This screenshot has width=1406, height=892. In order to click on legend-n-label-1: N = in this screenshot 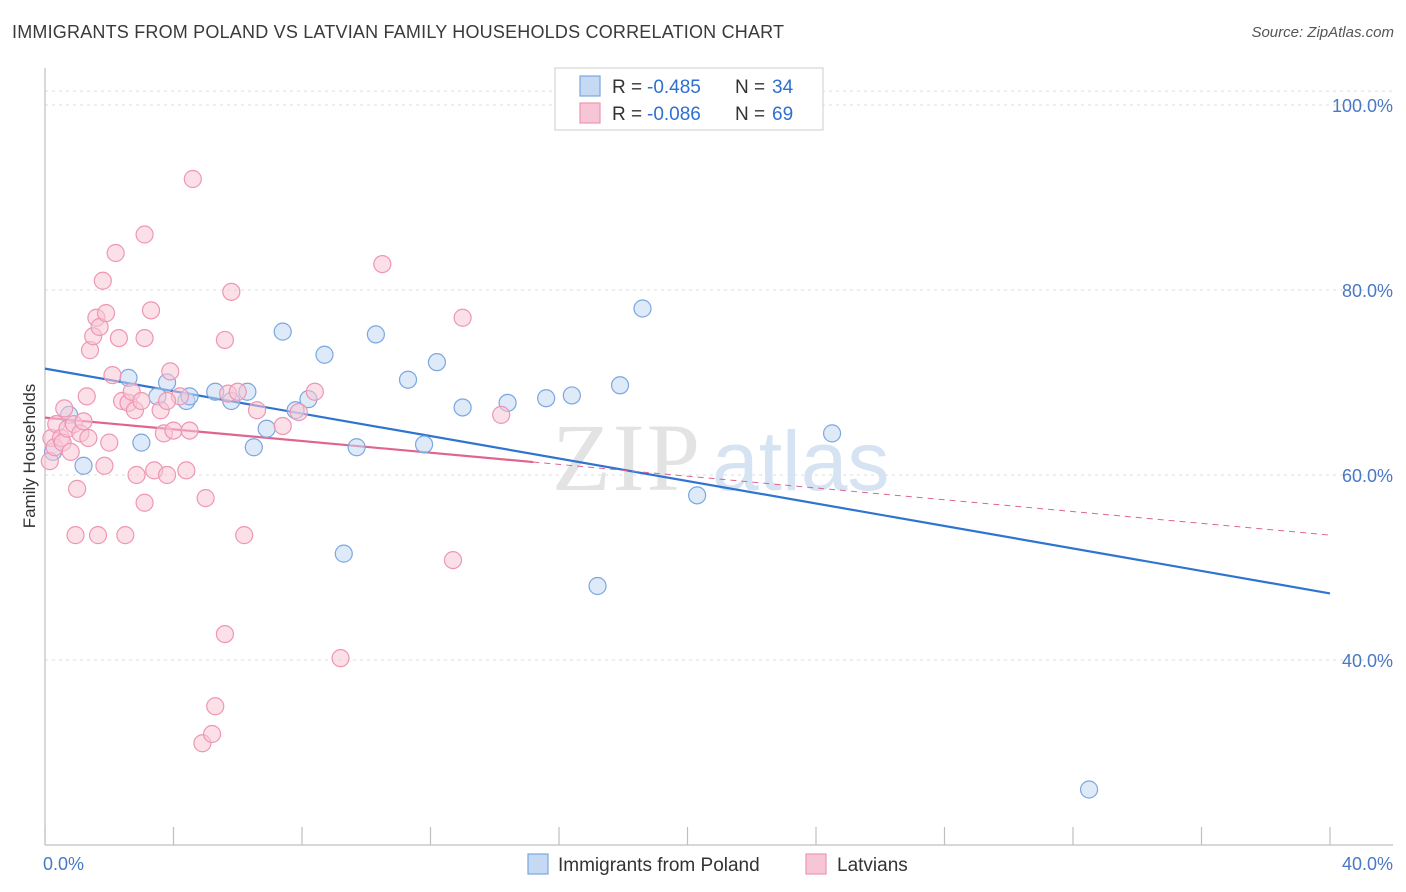, I will do `click(752, 87)`.